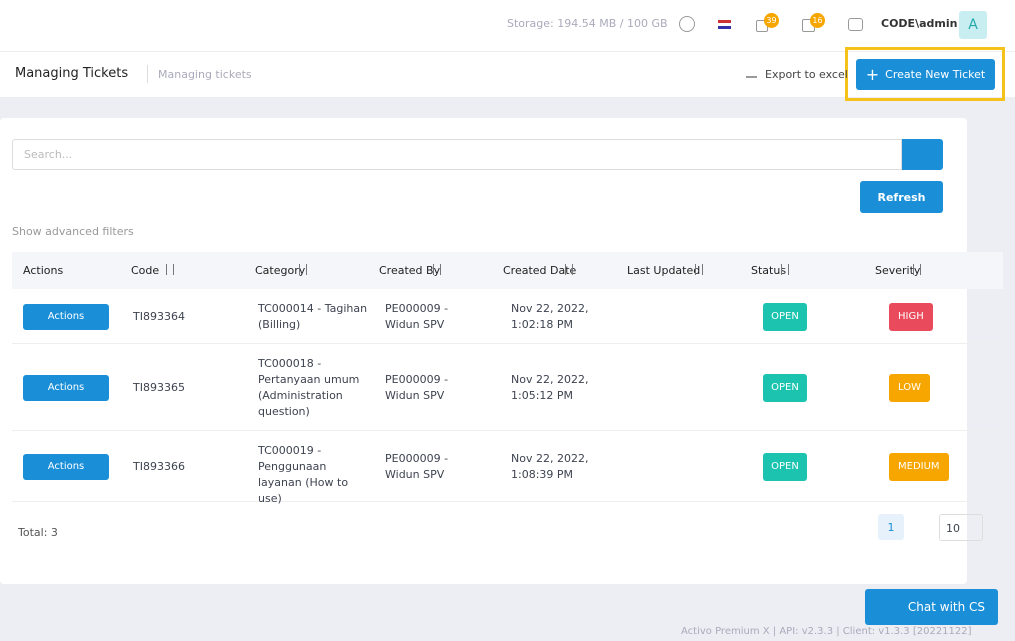  Describe the element at coordinates (687, 24) in the screenshot. I see `help-icon` at that location.